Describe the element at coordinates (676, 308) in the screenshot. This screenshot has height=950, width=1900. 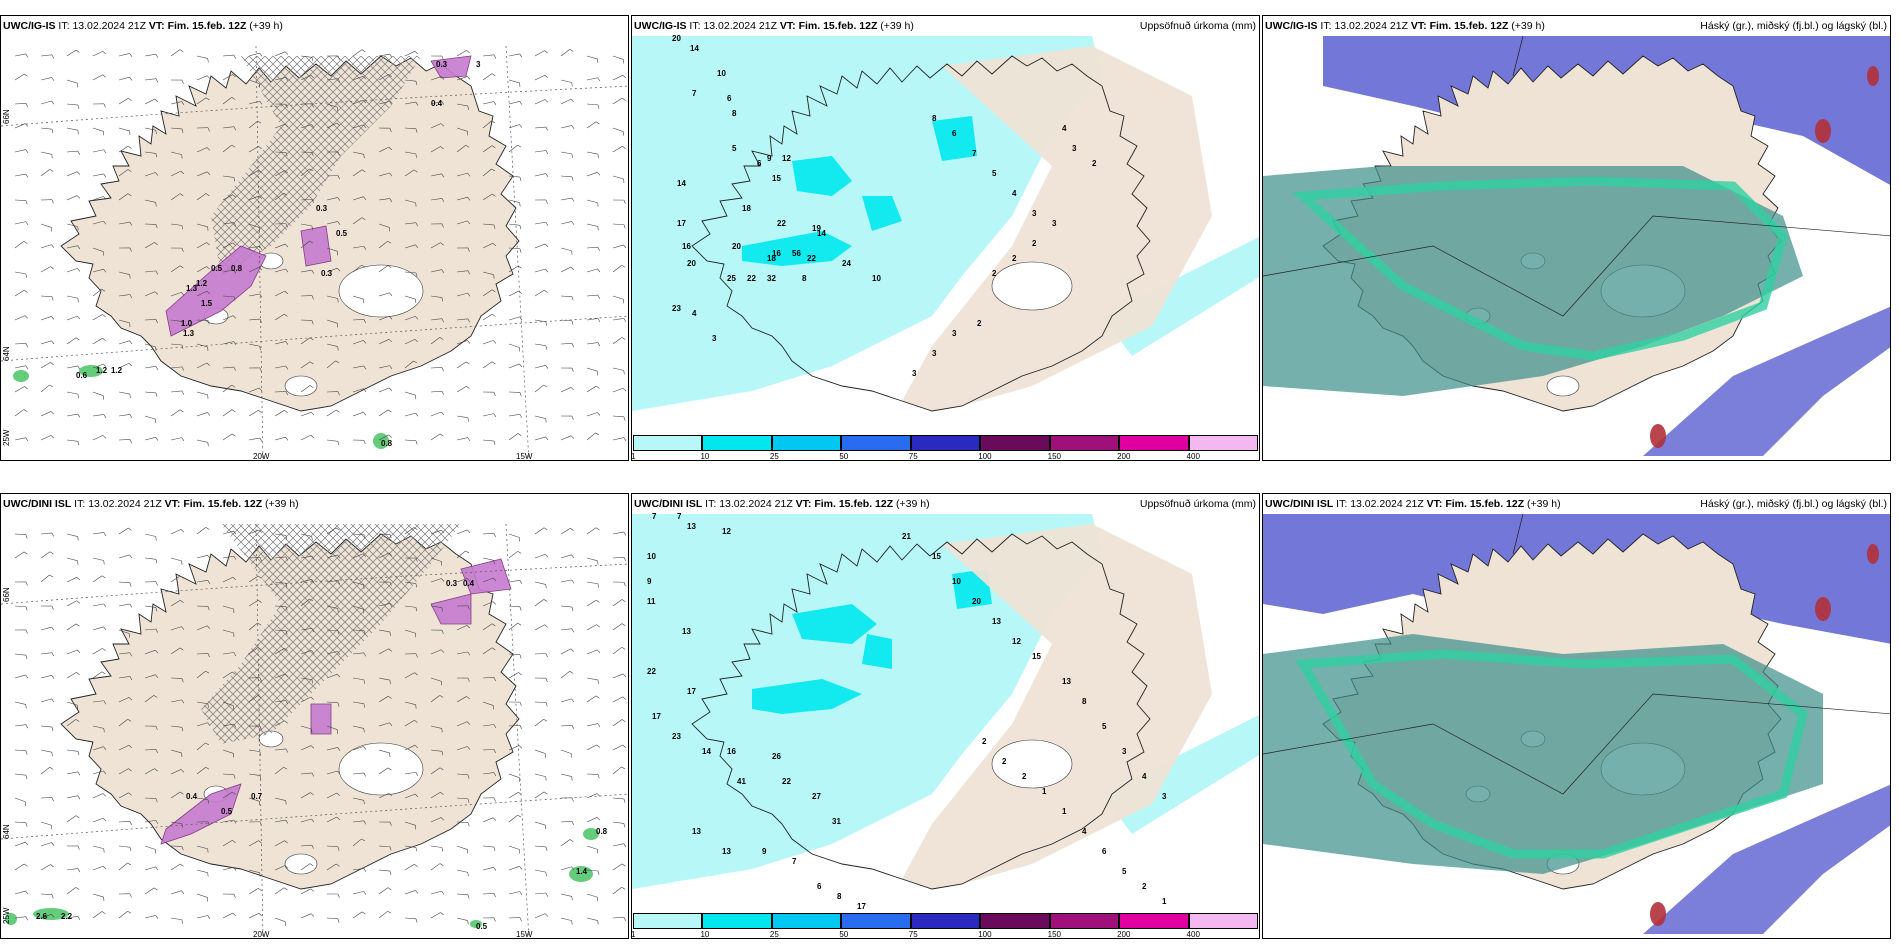
I see `value-label: 23` at that location.